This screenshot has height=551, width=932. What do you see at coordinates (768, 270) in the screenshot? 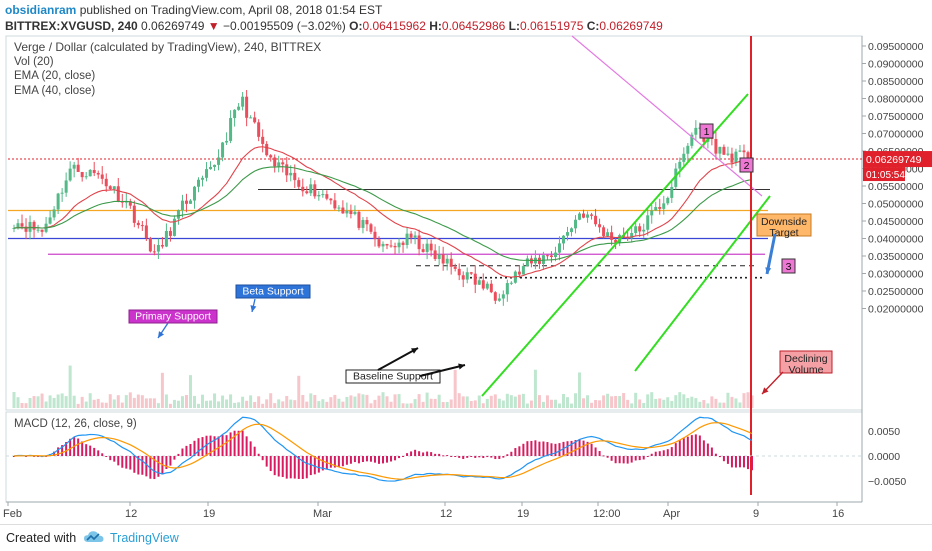
I see `downside-target-arrow-head` at bounding box center [768, 270].